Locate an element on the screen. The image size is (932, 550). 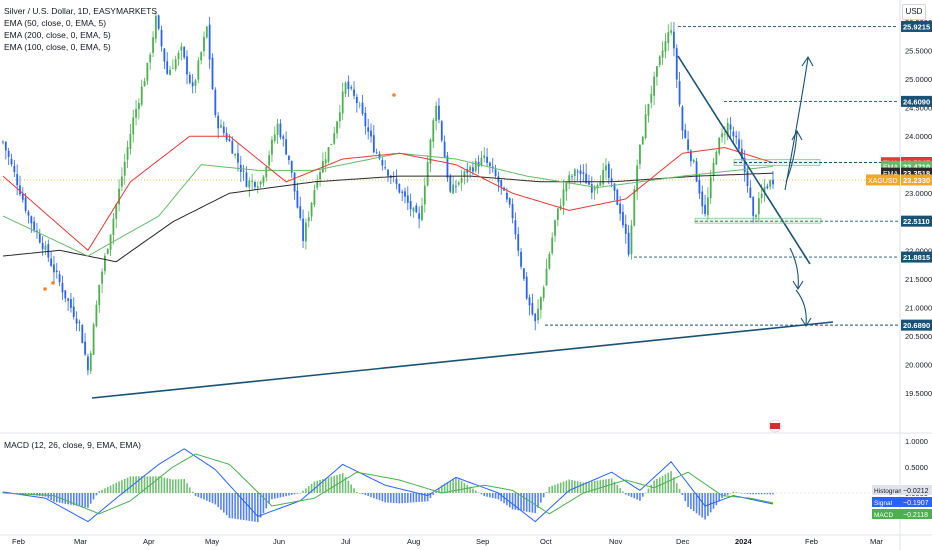
macd-label-value: −0.2118 is located at coordinates (915, 515).